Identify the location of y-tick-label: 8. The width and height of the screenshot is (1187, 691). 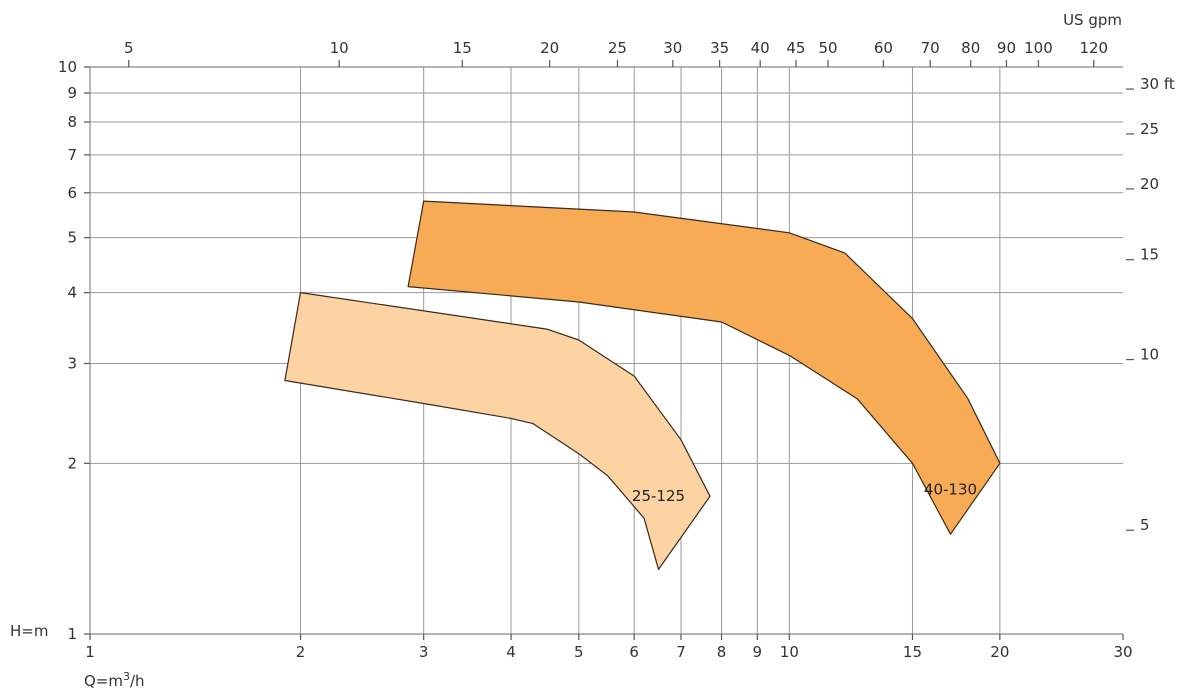
(72, 122).